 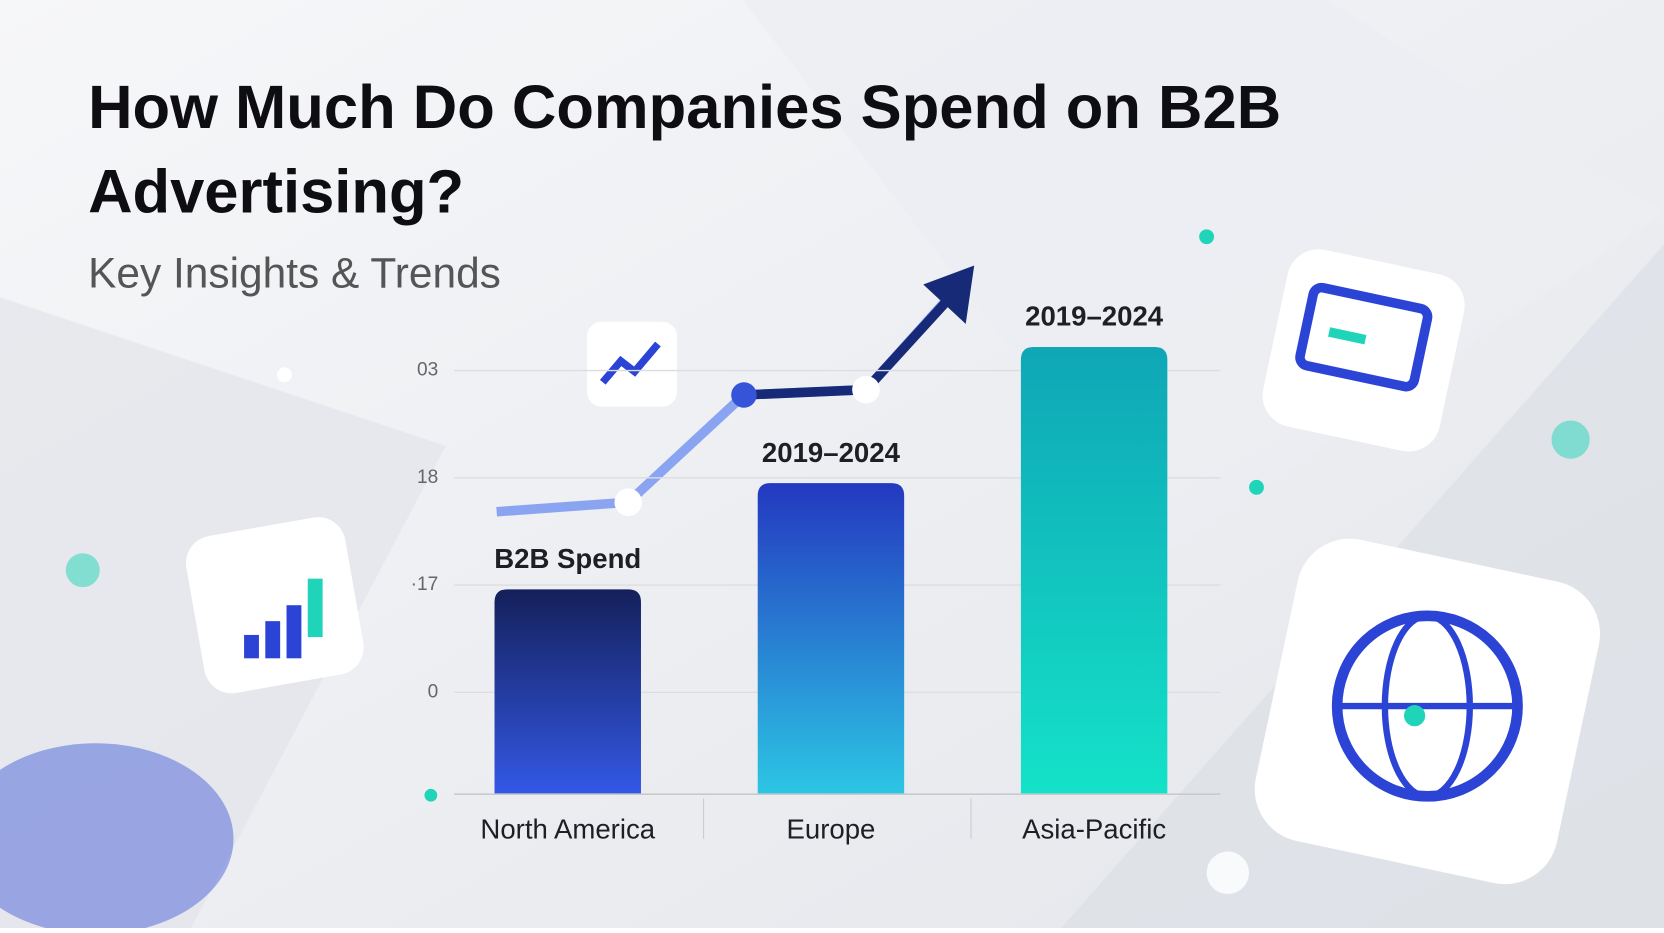 I want to click on chart-subtitle: Key Insights & Trends, so click(x=294, y=272).